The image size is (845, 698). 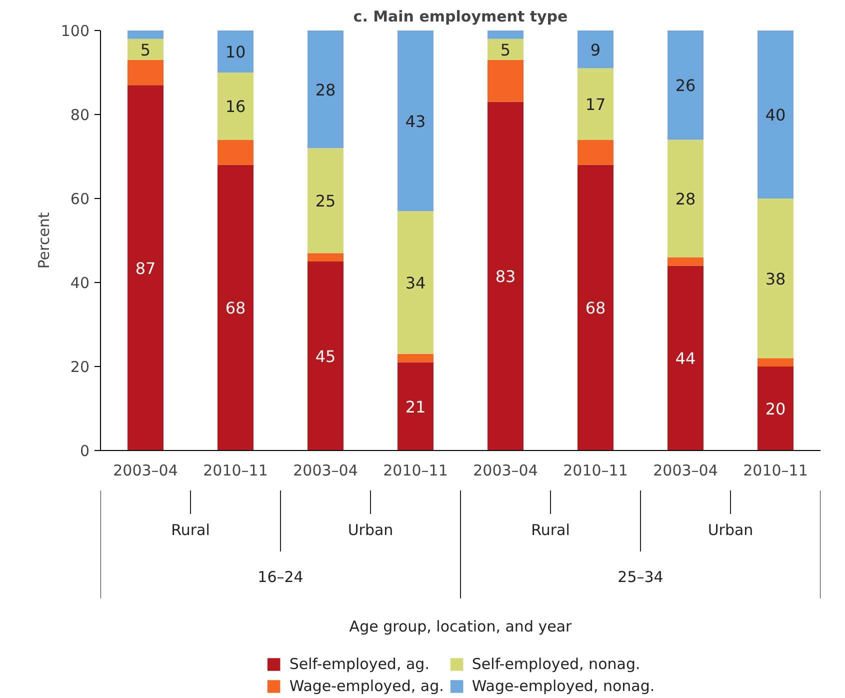 I want to click on data-label: 45, so click(x=325, y=356).